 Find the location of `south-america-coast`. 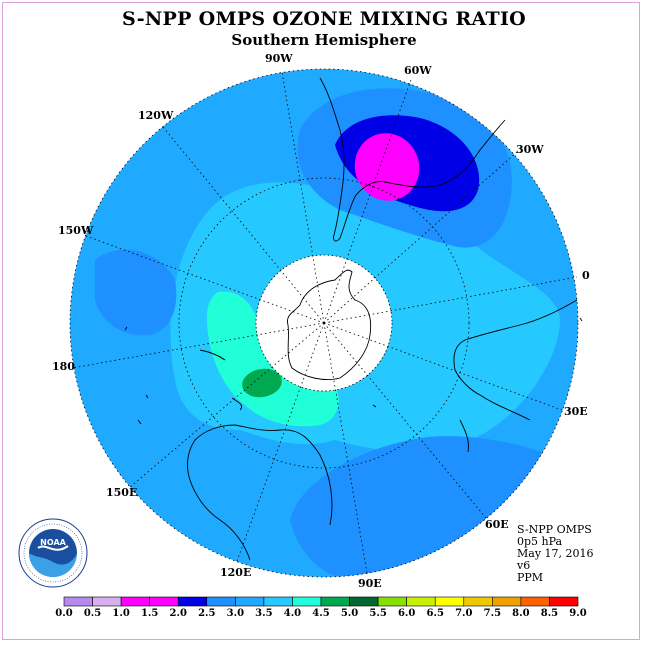

south-america-coast is located at coordinates (412, 159).